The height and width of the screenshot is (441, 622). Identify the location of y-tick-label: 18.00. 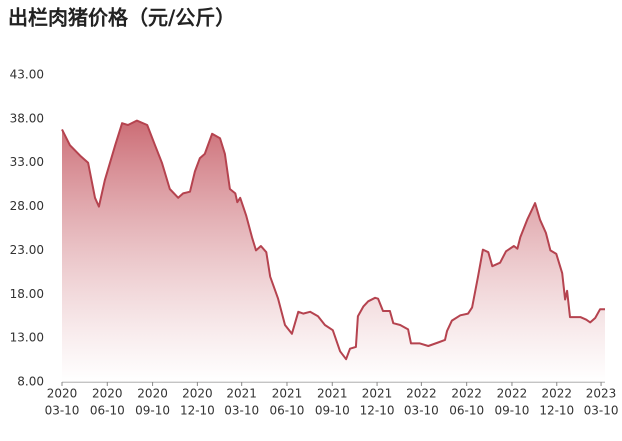
(27, 294).